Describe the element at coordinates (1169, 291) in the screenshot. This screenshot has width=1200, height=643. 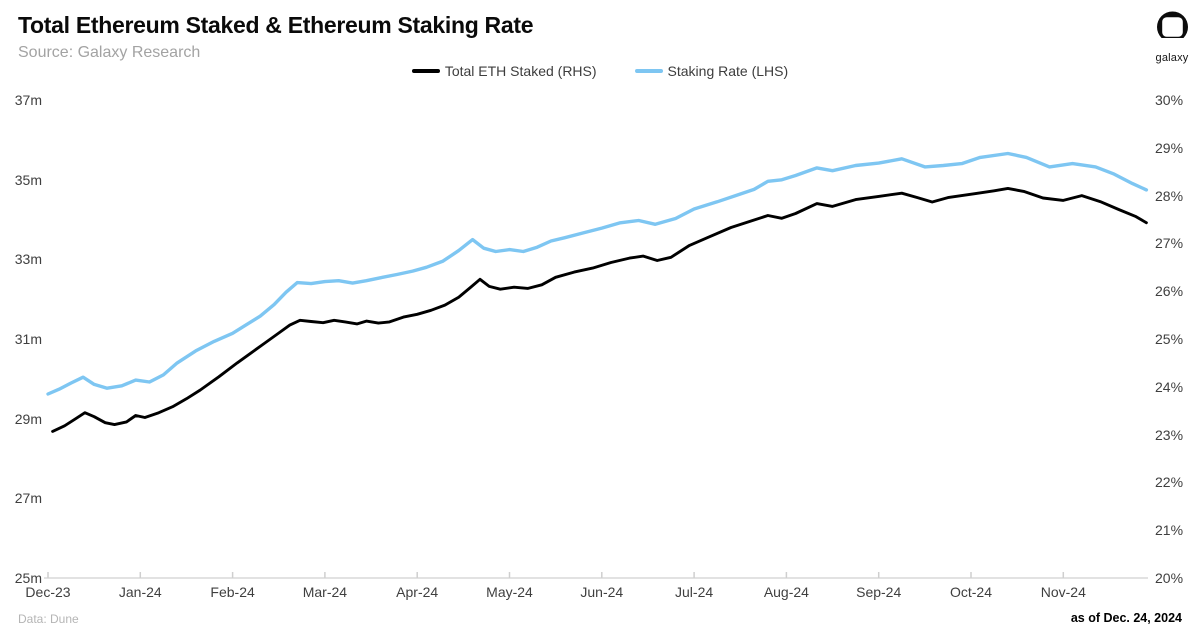
I see `y-axis-right-tick-label: 26%` at that location.